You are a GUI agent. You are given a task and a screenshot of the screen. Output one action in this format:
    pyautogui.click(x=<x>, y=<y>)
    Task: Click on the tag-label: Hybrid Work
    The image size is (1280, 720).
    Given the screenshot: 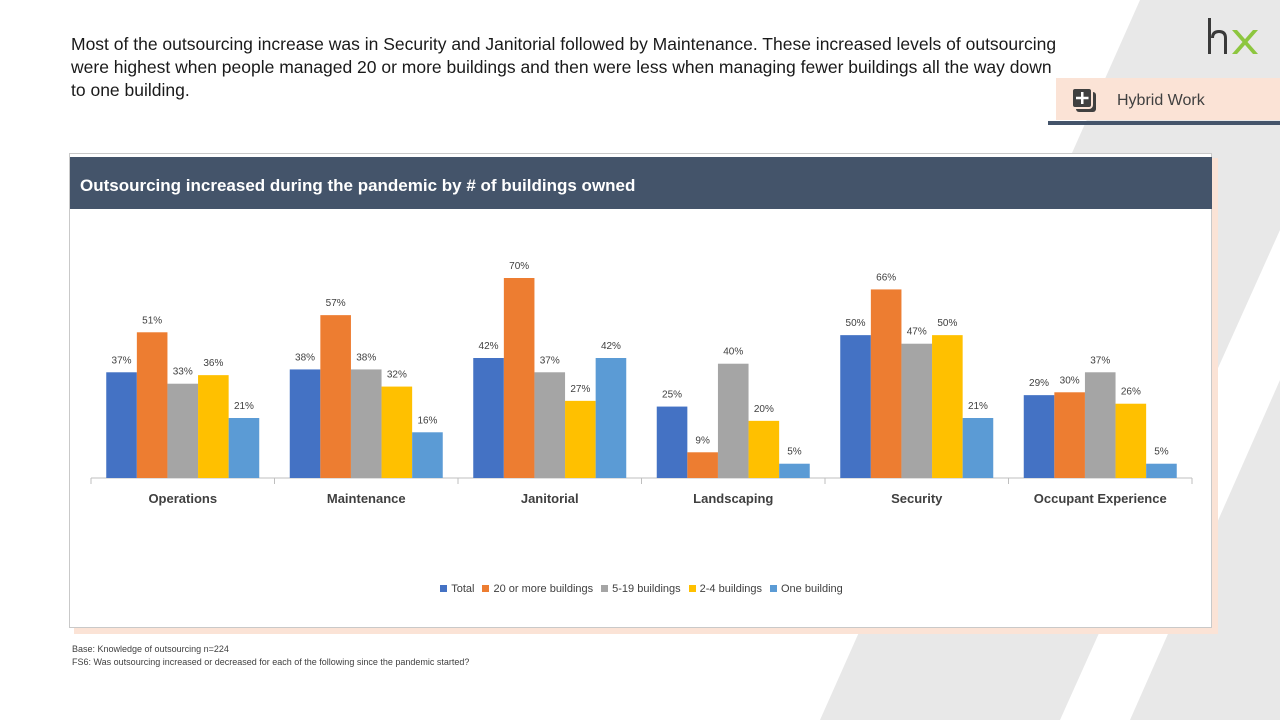 What is the action you would take?
    pyautogui.click(x=1161, y=100)
    